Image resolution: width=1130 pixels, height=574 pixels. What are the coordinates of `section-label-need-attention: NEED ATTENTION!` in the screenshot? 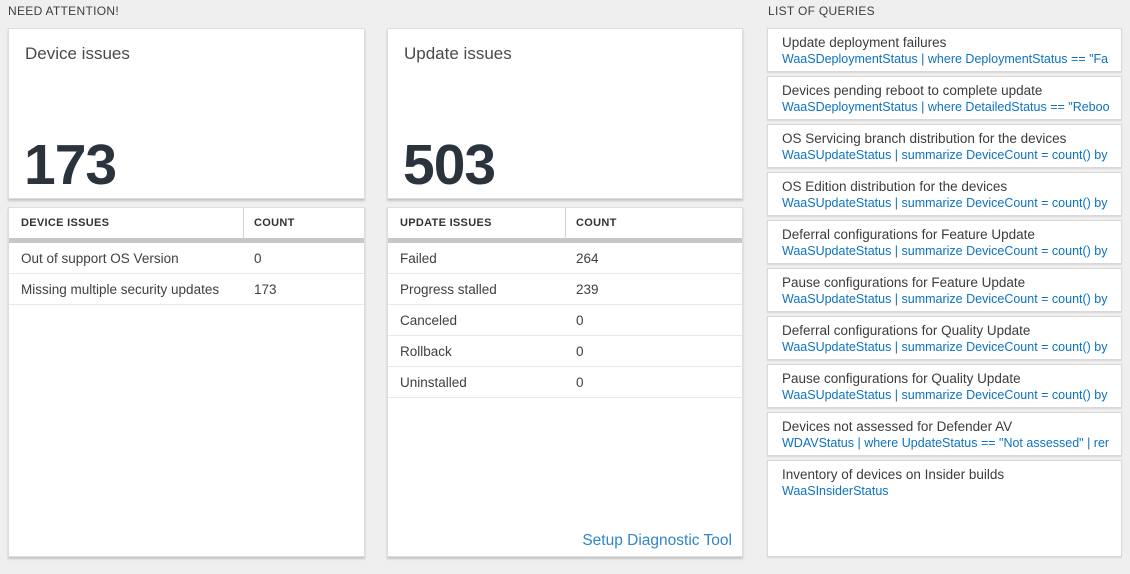 It's located at (63, 11).